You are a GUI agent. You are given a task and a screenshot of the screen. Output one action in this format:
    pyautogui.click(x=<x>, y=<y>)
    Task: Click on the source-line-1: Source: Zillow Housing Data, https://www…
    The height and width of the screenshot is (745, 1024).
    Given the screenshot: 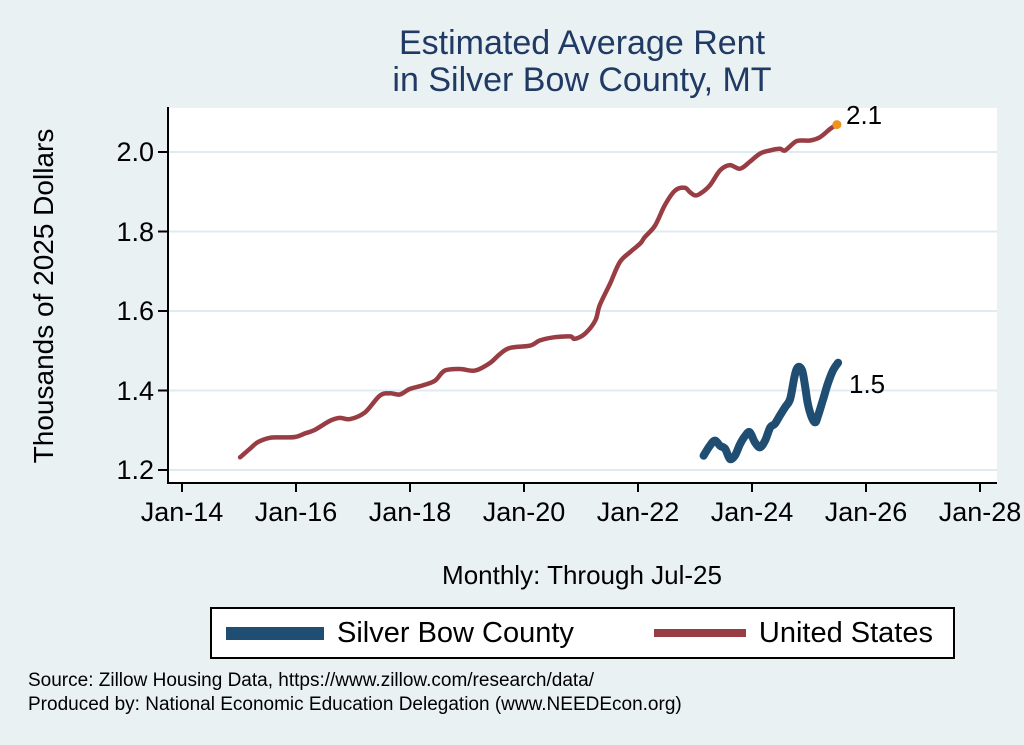 What is the action you would take?
    pyautogui.click(x=311, y=680)
    